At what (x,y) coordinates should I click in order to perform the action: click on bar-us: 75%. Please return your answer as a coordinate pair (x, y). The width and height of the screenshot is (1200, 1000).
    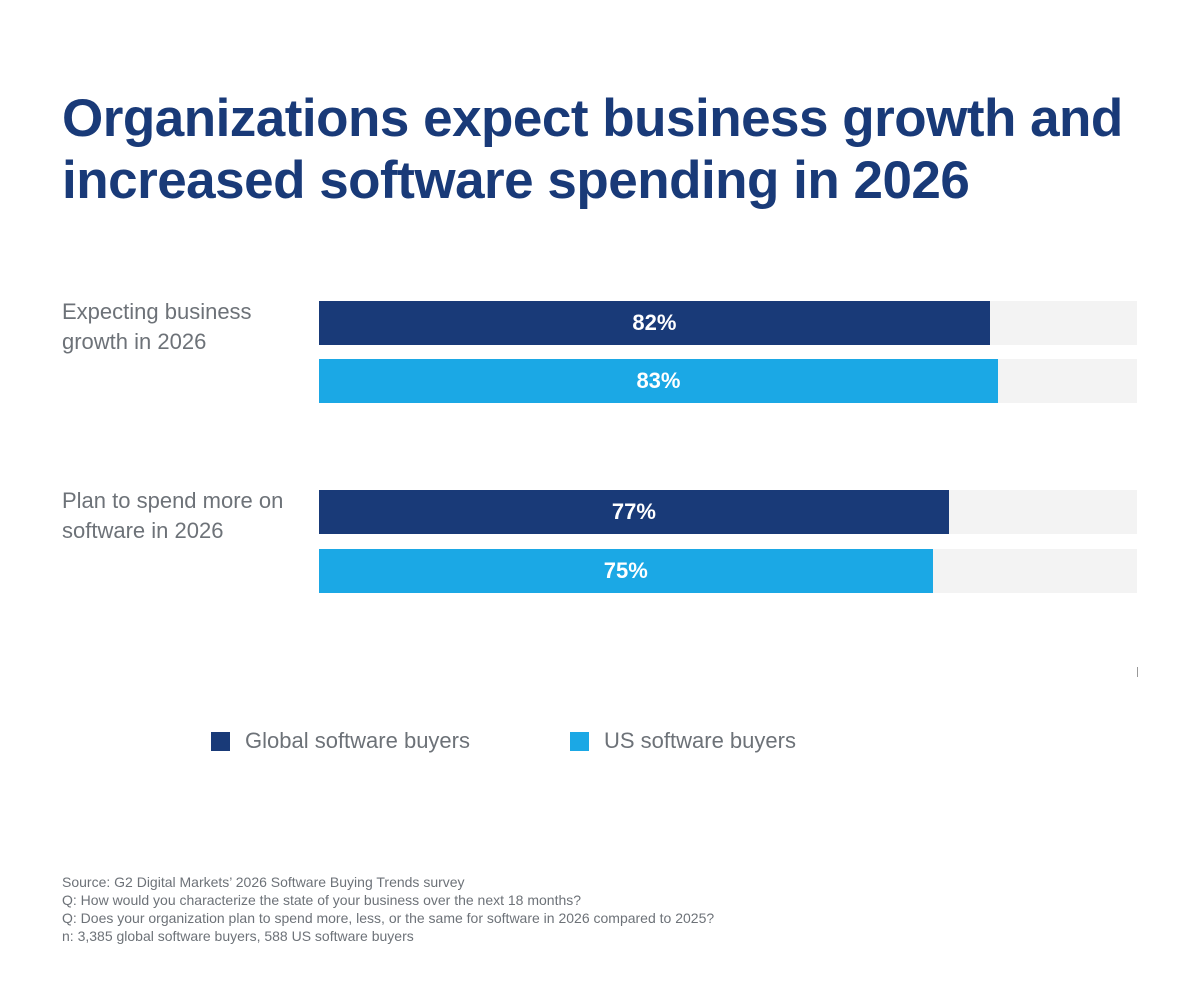
    Looking at the image, I should click on (626, 571).